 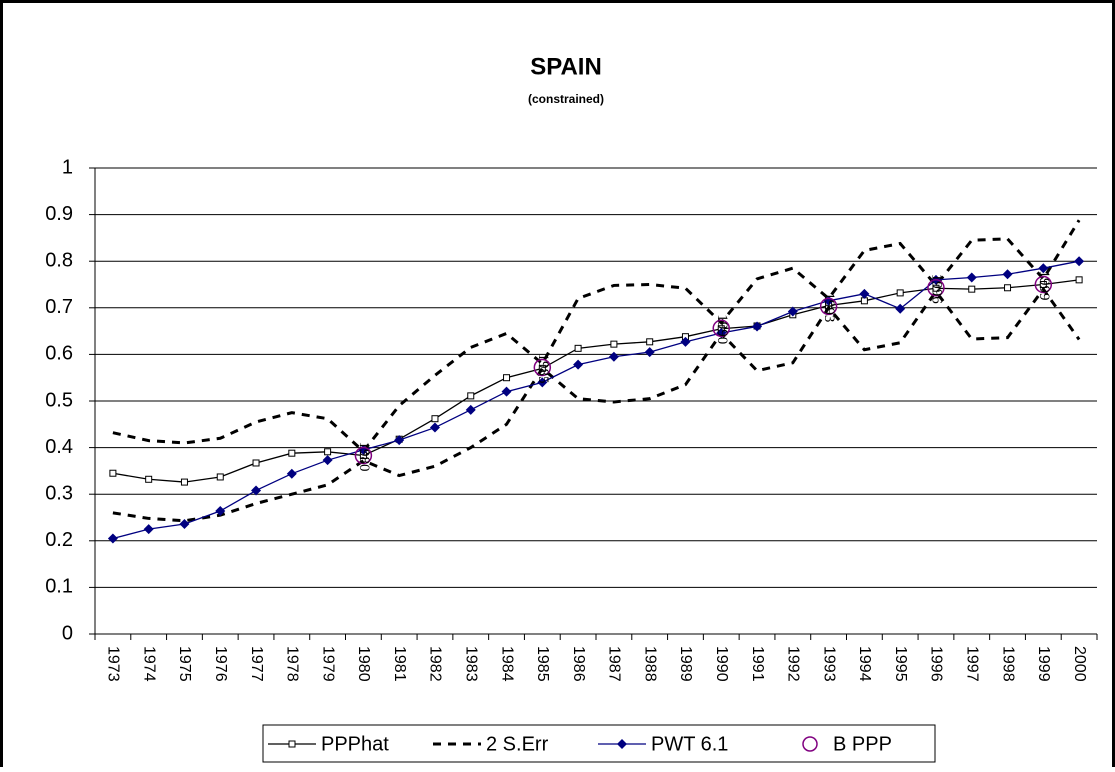 What do you see at coordinates (59, 447) in the screenshot?
I see `y-tick-label: 0.4` at bounding box center [59, 447].